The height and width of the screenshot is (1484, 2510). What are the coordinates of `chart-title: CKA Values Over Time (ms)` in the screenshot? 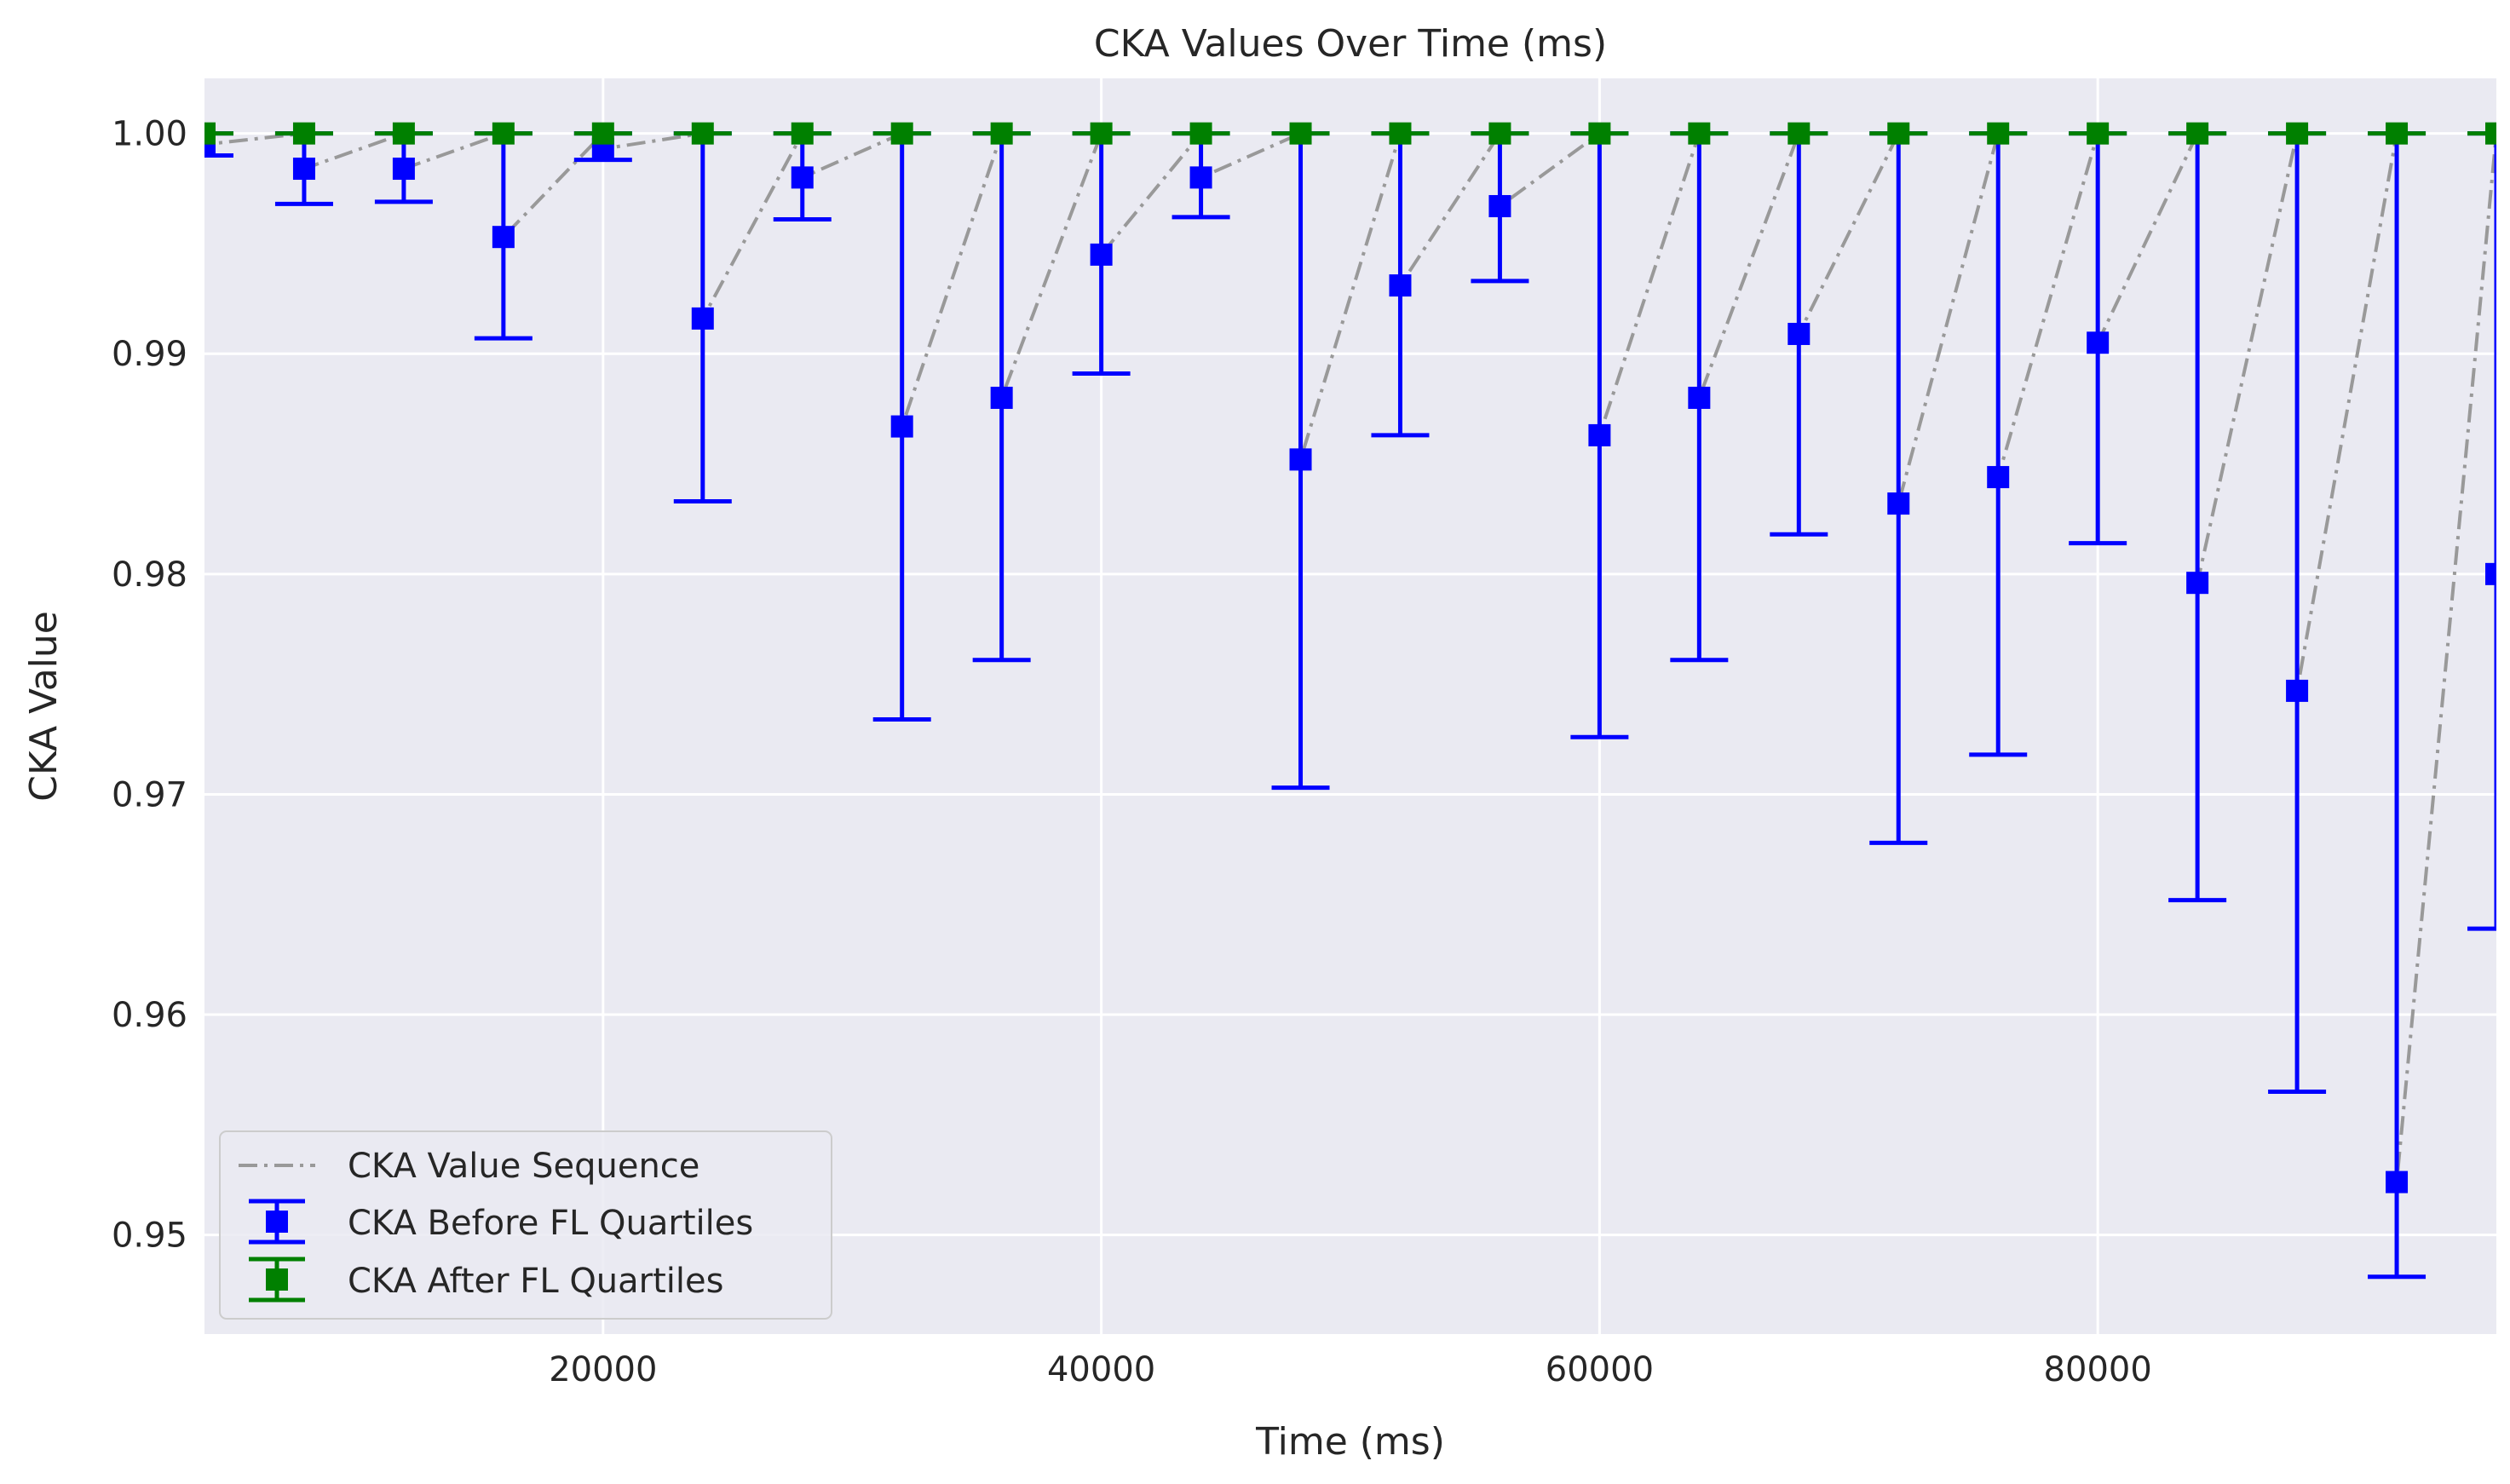 It's located at (1350, 44).